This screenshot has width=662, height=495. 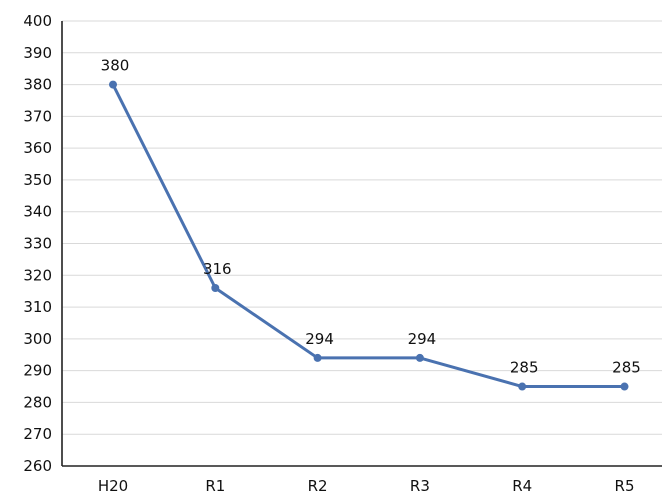 What do you see at coordinates (366, 486) in the screenshot?
I see `x-axis-ticks: H20 R1 R2 R3 R4 R5` at bounding box center [366, 486].